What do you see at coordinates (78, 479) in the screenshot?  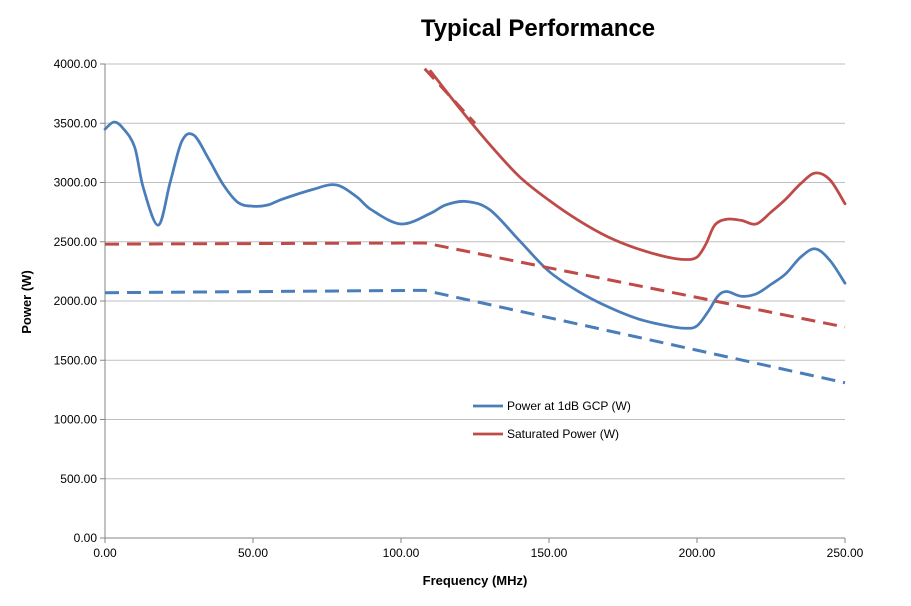 I see `y-tick-label: 500.00` at bounding box center [78, 479].